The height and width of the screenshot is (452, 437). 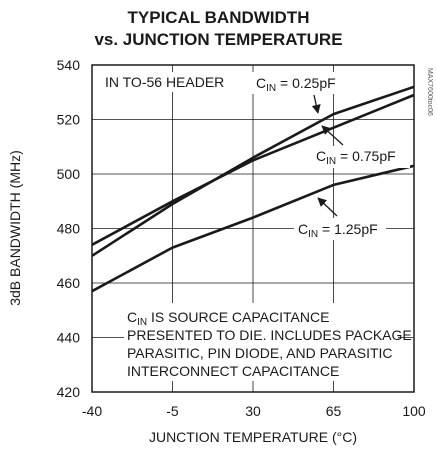 What do you see at coordinates (218, 17) in the screenshot?
I see `chart-title-line1: TYPICAL BANDWIDTH` at bounding box center [218, 17].